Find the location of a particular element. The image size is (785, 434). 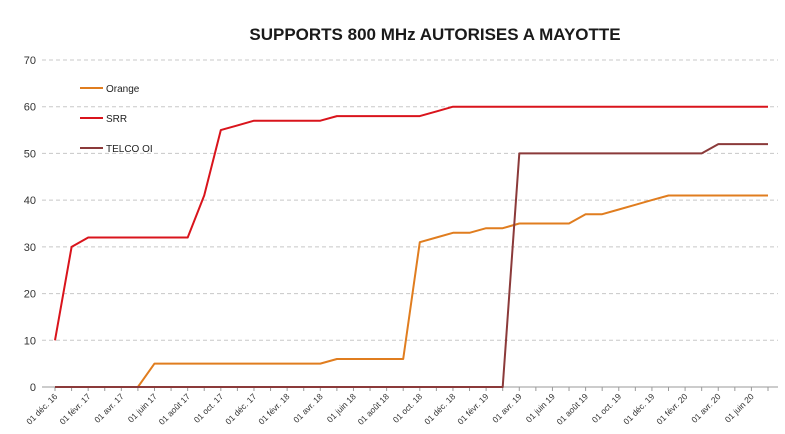

chart-title: SUPPORTS 800 MHz AUTORISES A MAYOTTE is located at coordinates (434, 34).